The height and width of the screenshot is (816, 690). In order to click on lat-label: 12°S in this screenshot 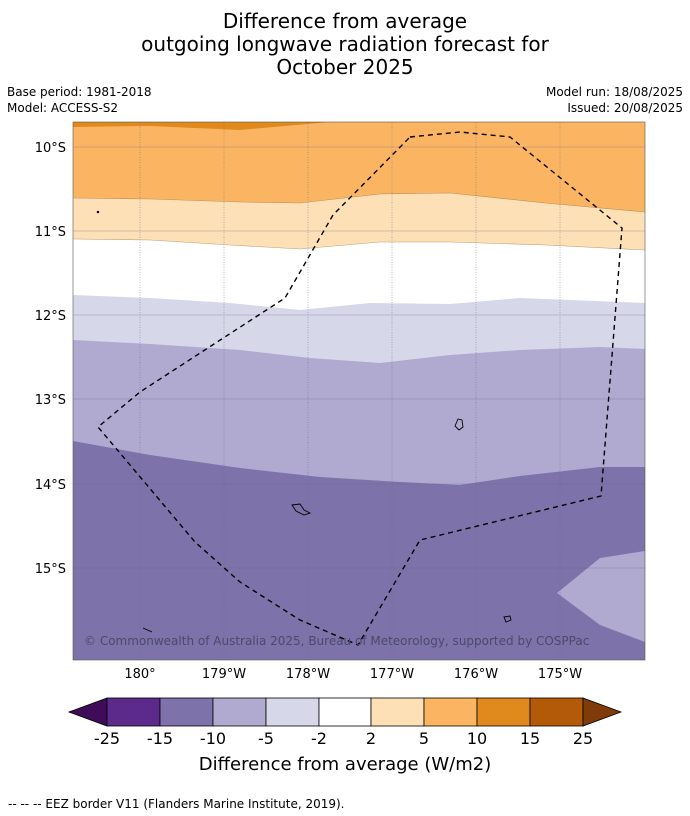, I will do `click(50, 316)`.